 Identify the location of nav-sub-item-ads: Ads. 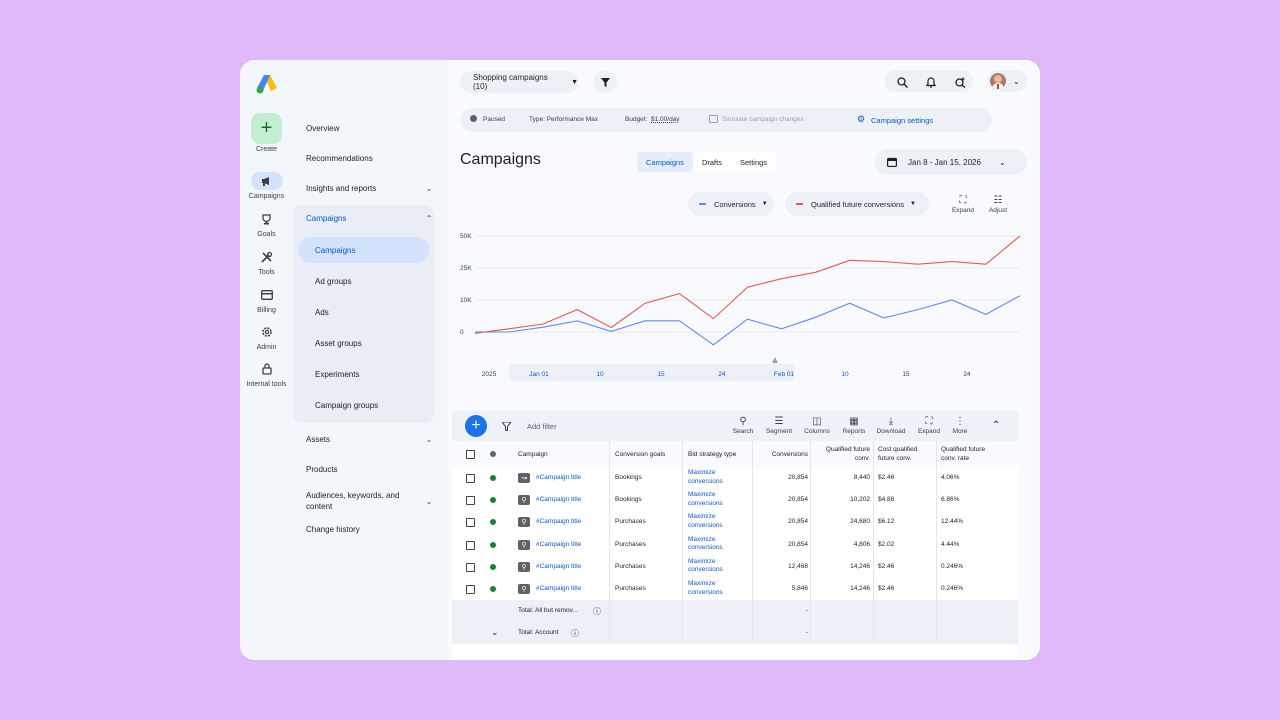
(322, 312).